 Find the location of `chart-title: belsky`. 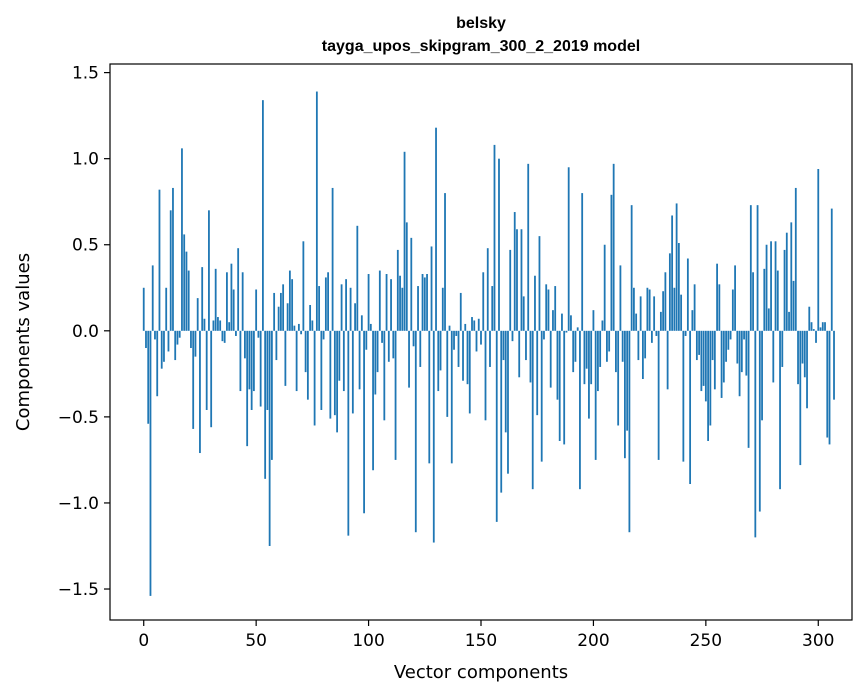

chart-title: belsky is located at coordinates (481, 23).